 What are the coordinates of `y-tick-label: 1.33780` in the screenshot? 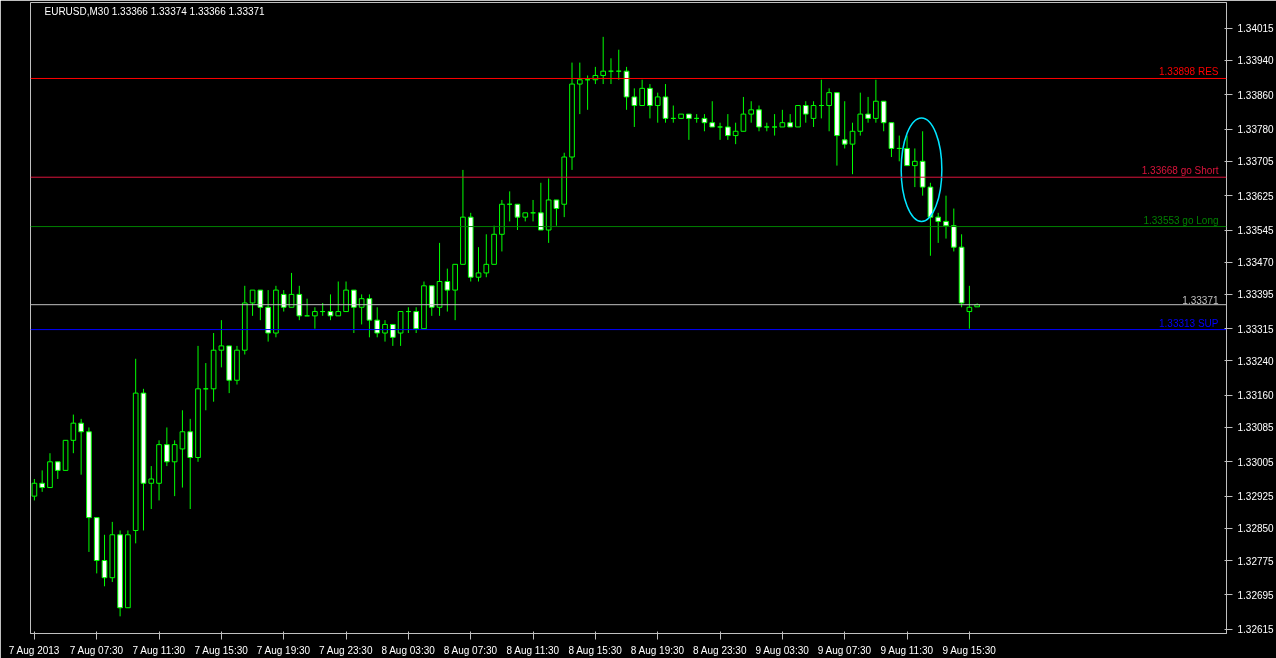 It's located at (1256, 130).